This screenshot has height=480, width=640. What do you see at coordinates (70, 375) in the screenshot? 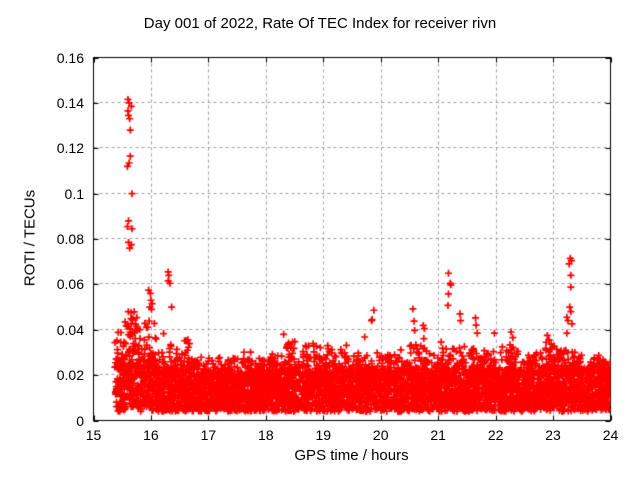
I see `y-tick-label: 0.02` at bounding box center [70, 375].